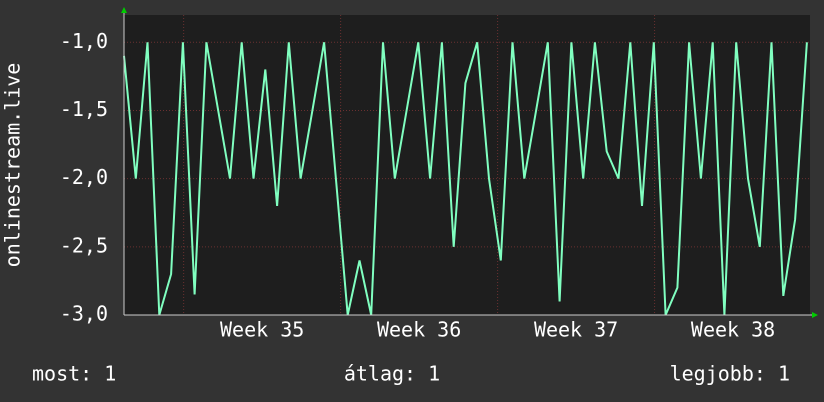 This screenshot has height=402, width=824. What do you see at coordinates (74, 374) in the screenshot?
I see `stat-current: most: 1` at bounding box center [74, 374].